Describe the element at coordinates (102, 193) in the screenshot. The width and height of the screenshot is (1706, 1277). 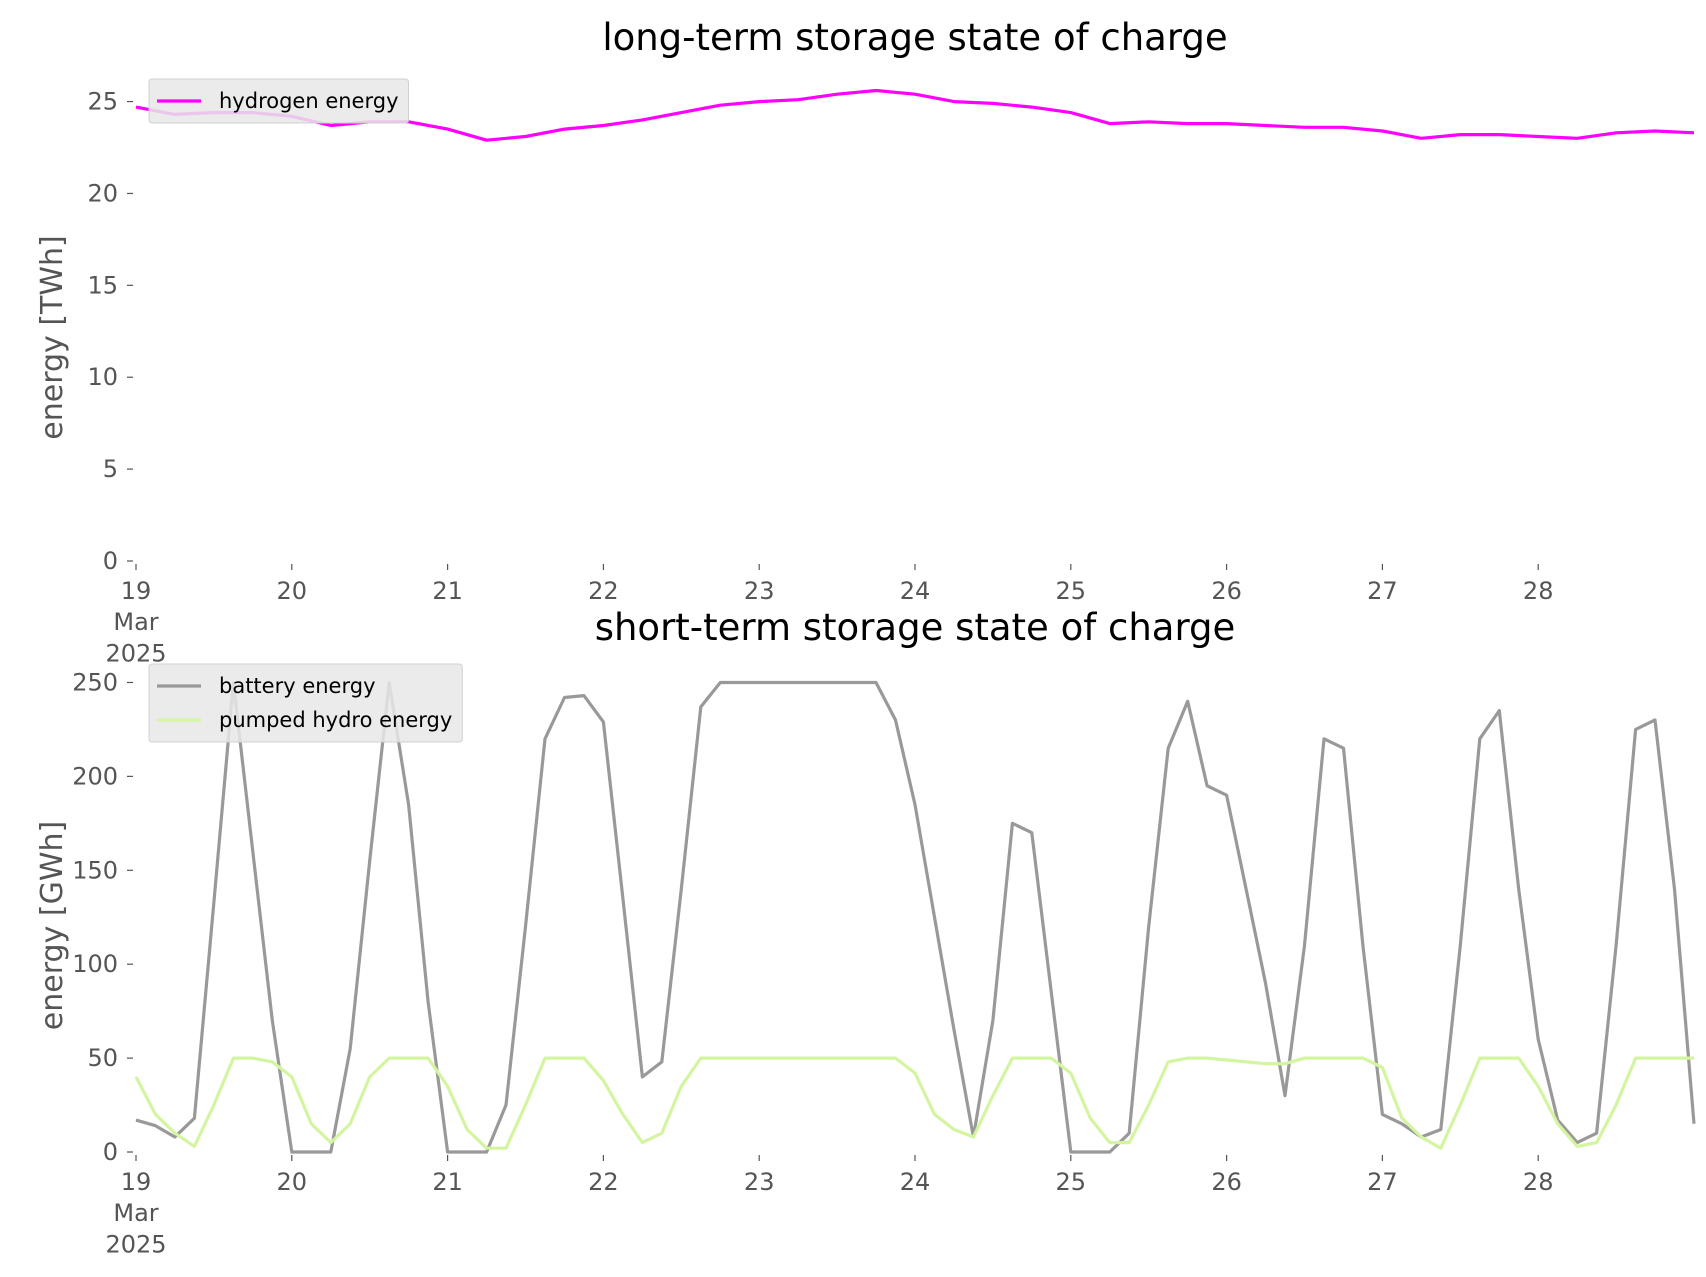
I see `y-tick-label: 20` at that location.